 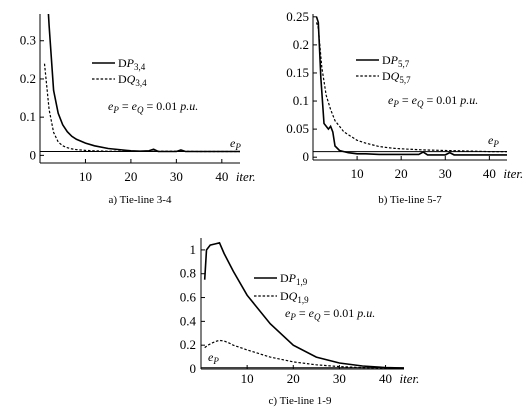 What do you see at coordinates (188, 297) in the screenshot?
I see `y-tick-label: 0.6` at bounding box center [188, 297].